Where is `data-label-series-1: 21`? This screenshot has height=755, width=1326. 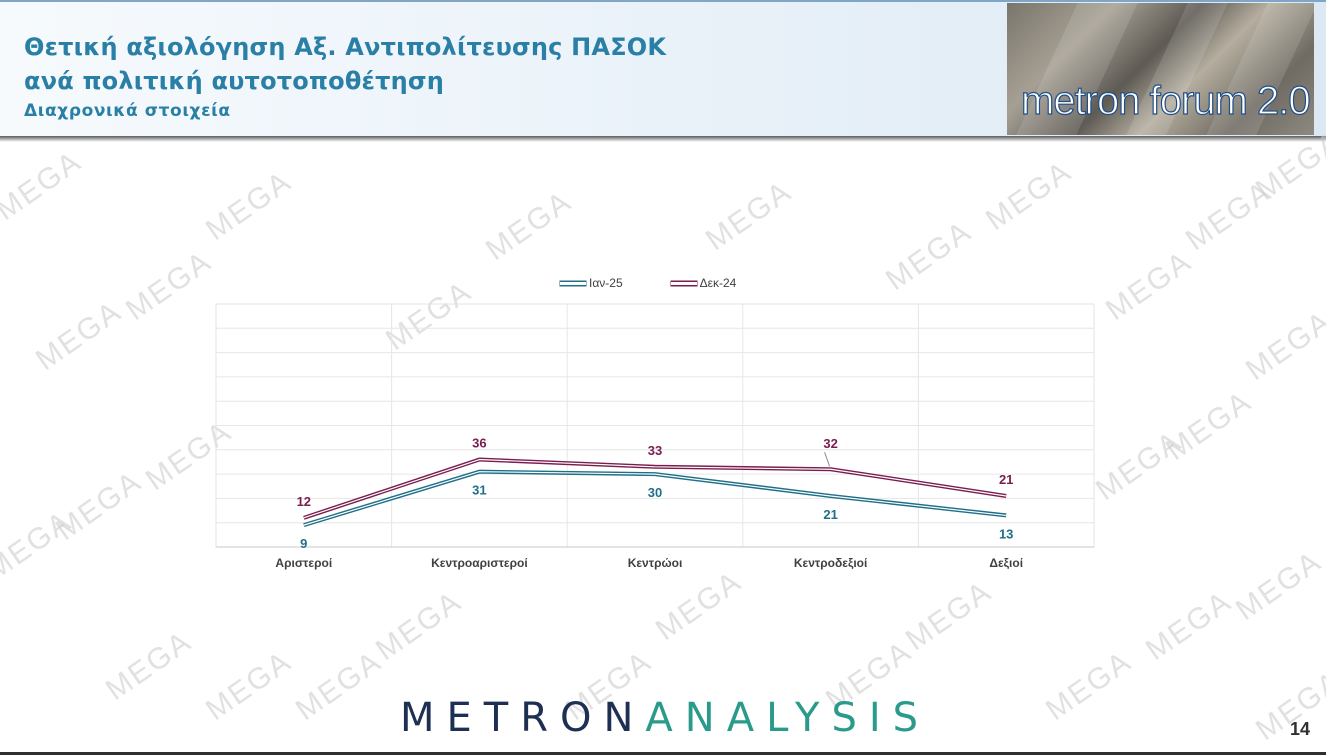
data-label-series-1: 21 is located at coordinates (830, 514).